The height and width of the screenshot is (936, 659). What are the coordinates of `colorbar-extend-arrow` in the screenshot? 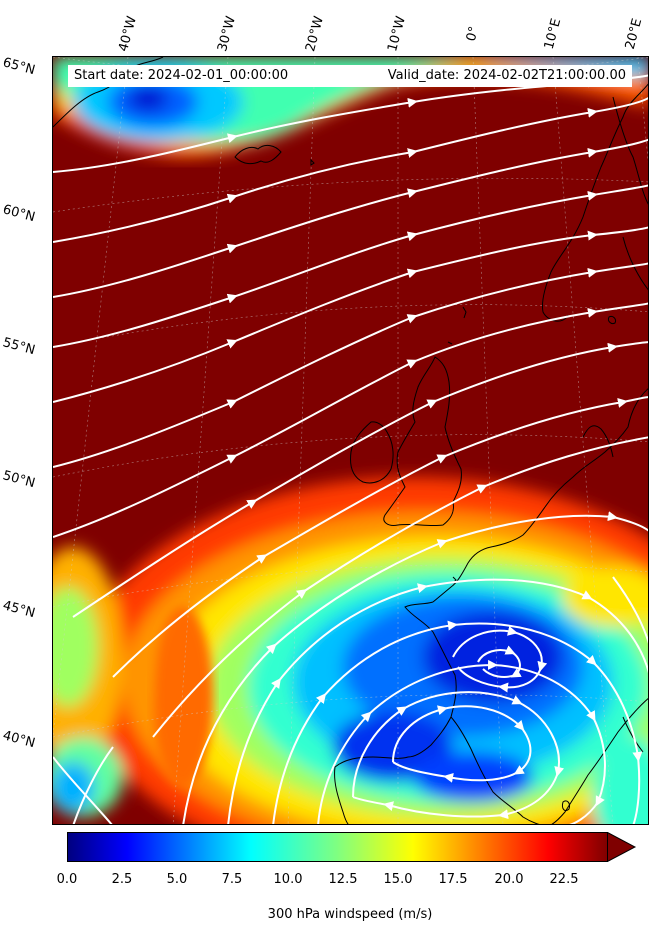 It's located at (622, 847).